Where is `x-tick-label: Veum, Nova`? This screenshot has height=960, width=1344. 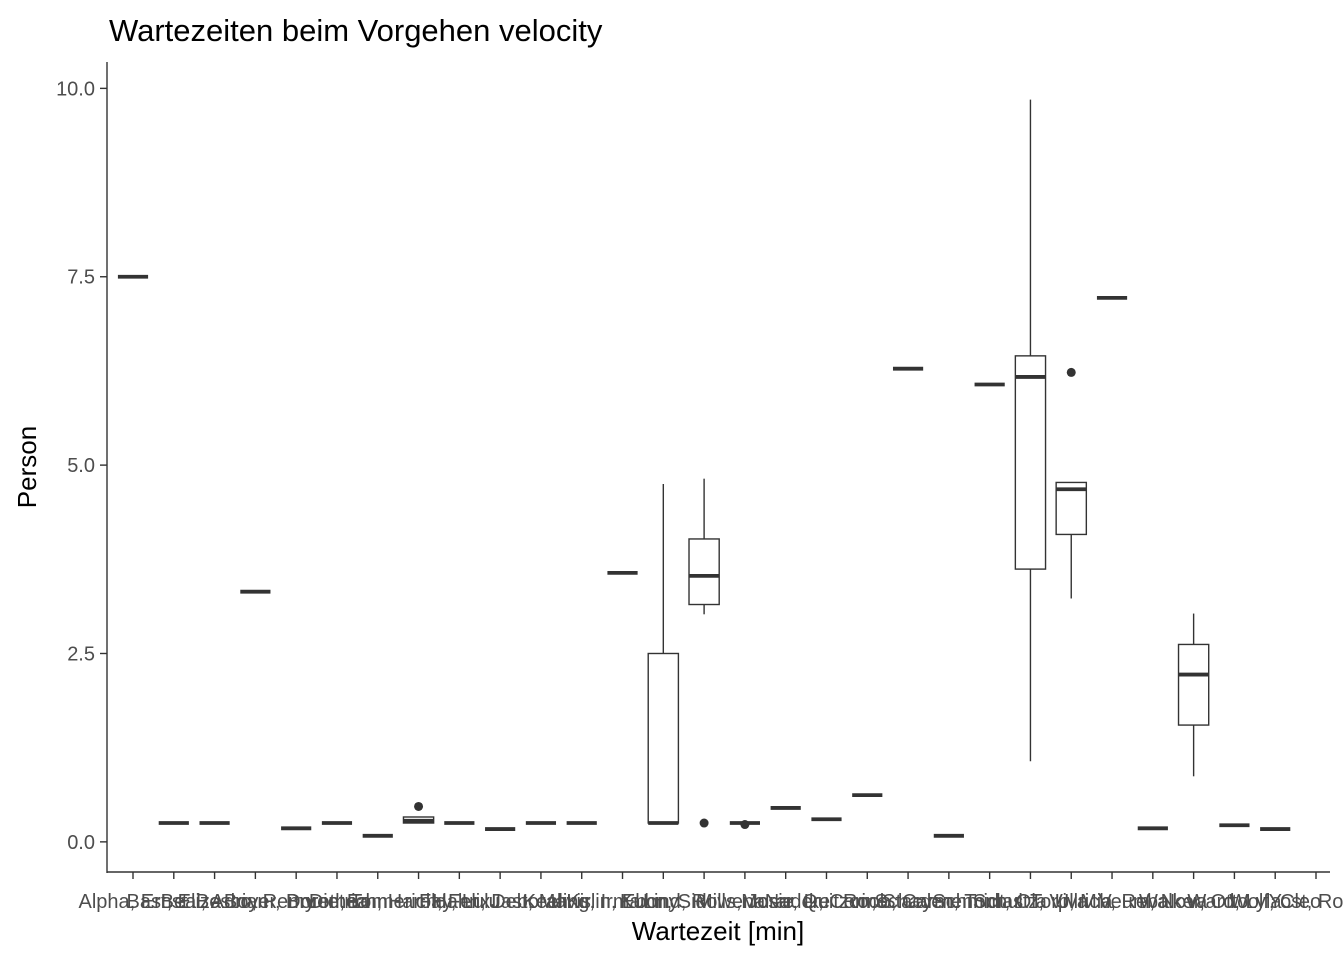
x-tick-label: Veum, Nova is located at coordinates (1153, 902).